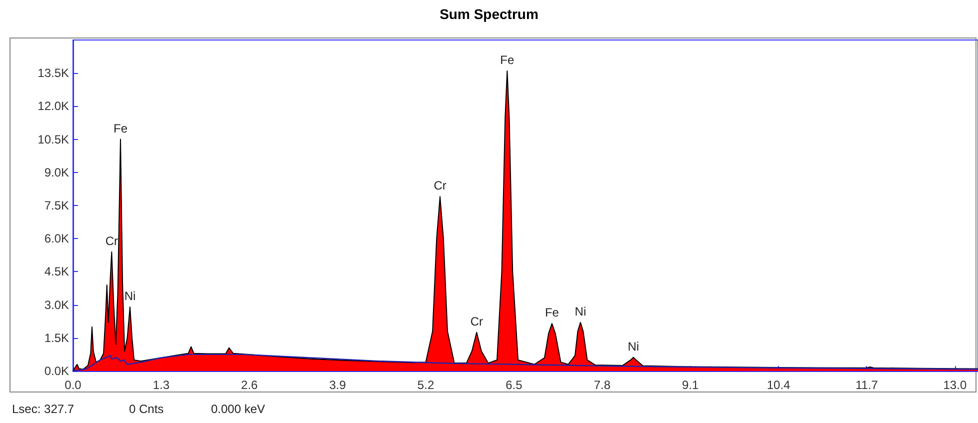 This screenshot has width=978, height=423. Describe the element at coordinates (56, 371) in the screenshot. I see `y-tick-label: 0.0K` at that location.